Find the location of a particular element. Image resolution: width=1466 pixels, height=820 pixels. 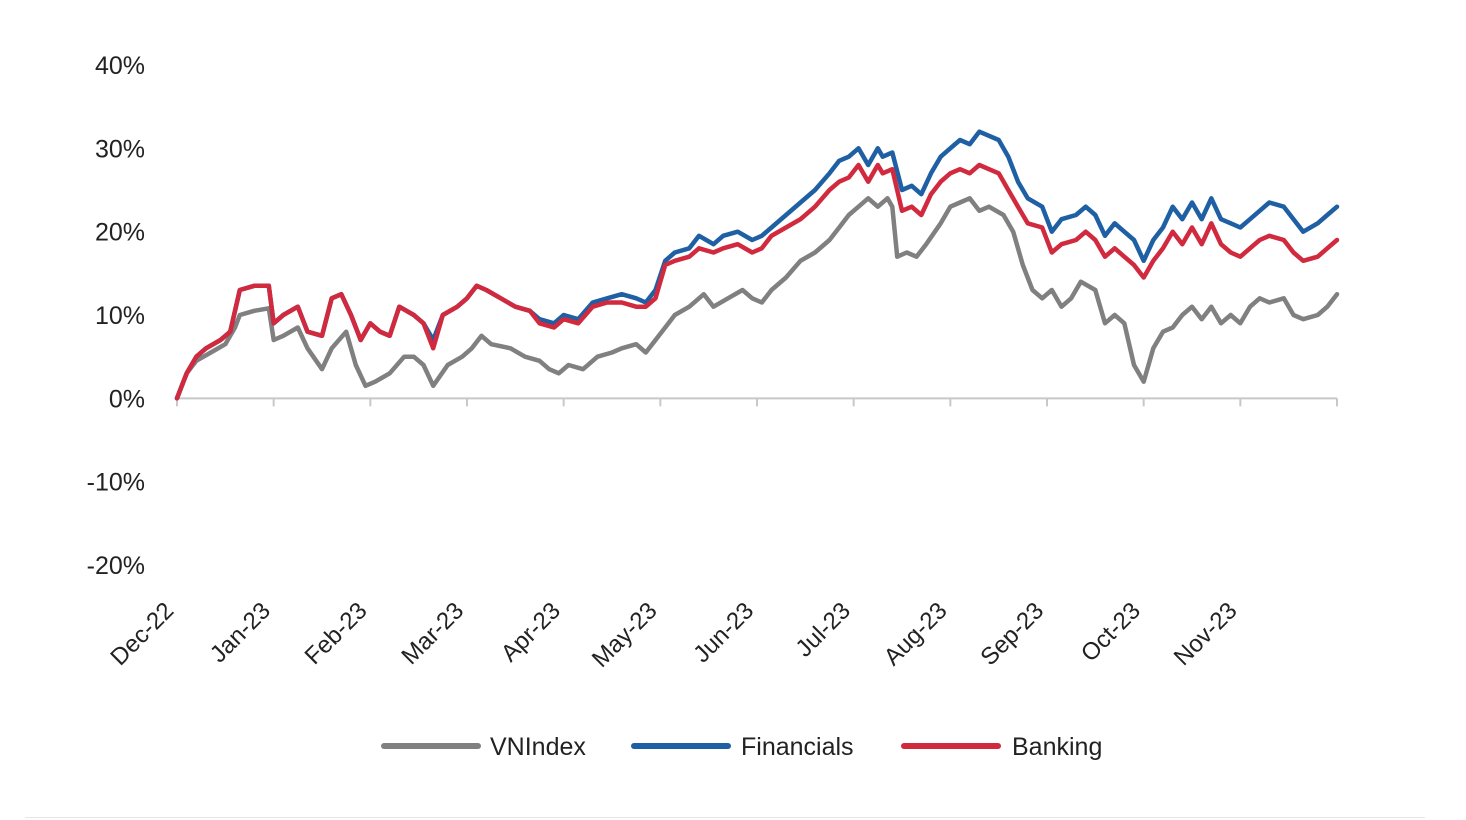

x-tick-label: Aug-23 is located at coordinates (916, 634).